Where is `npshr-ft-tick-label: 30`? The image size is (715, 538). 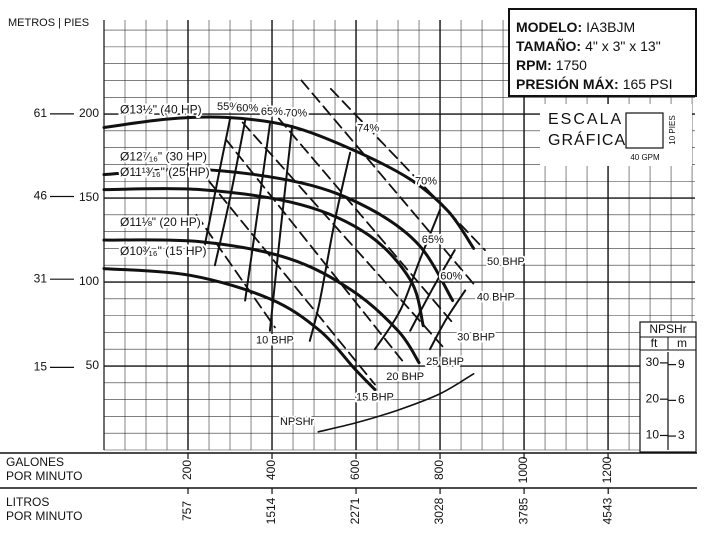
npshr-ft-tick-label: 30 is located at coordinates (653, 362).